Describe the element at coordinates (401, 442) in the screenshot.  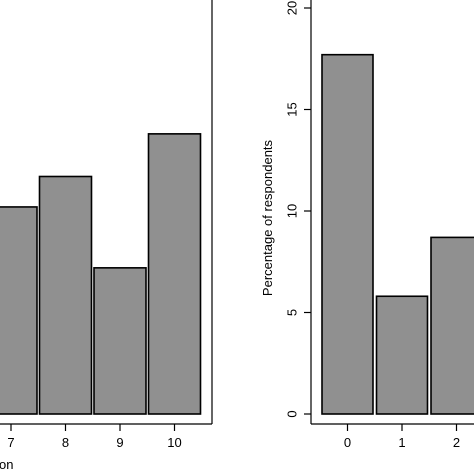
I see `x-tick-label-1: 1` at that location.